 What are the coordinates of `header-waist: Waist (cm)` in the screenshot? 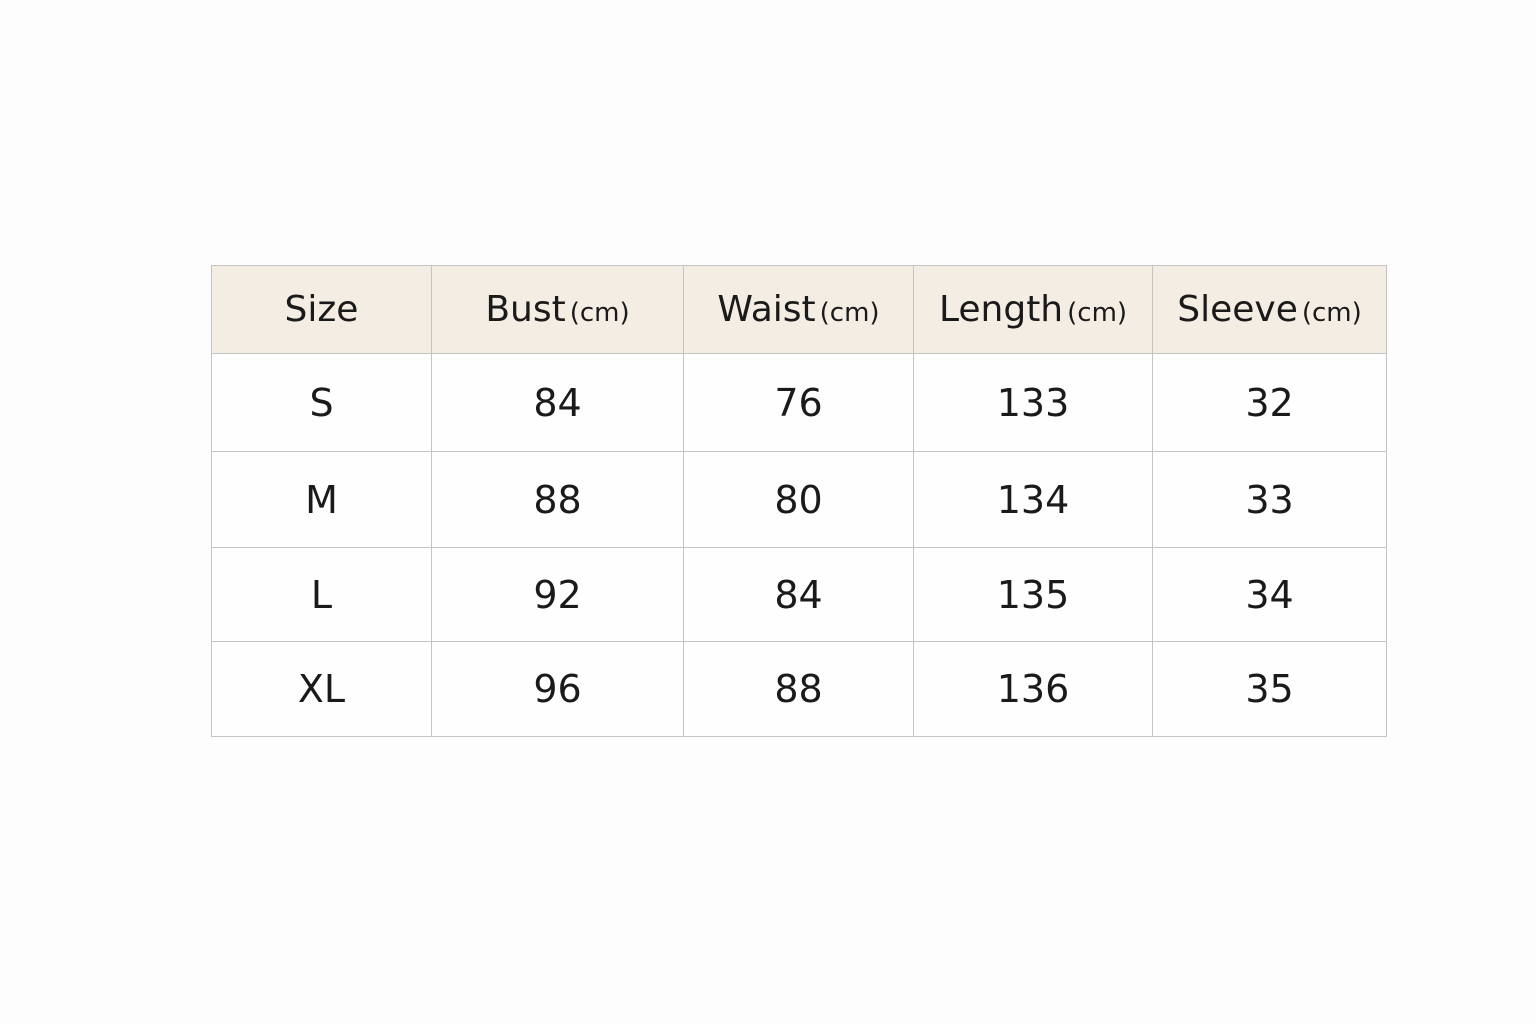 It's located at (798, 309).